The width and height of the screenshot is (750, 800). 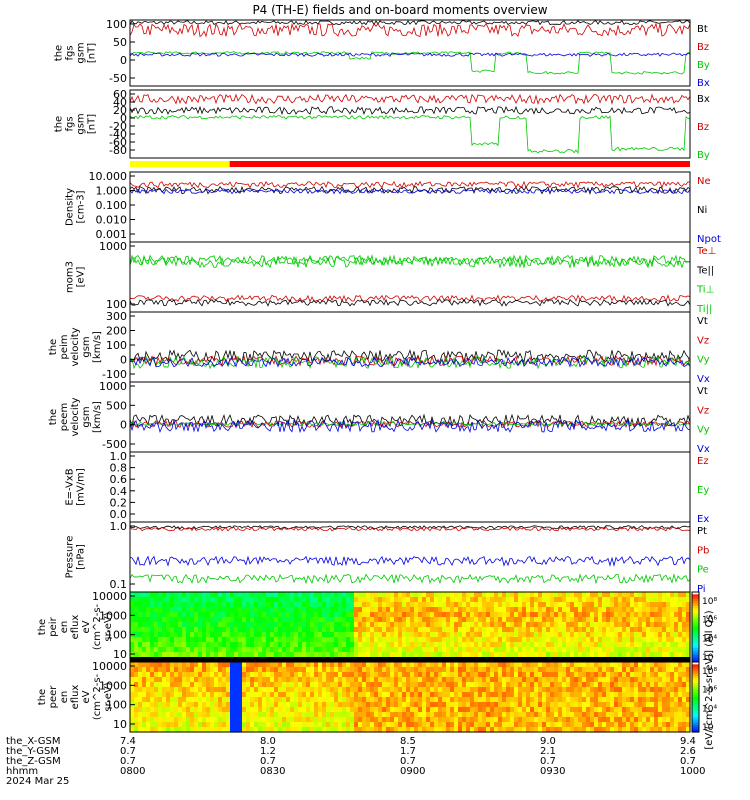 What do you see at coordinates (702, 29) in the screenshot?
I see `legend-Bt: Bt` at bounding box center [702, 29].